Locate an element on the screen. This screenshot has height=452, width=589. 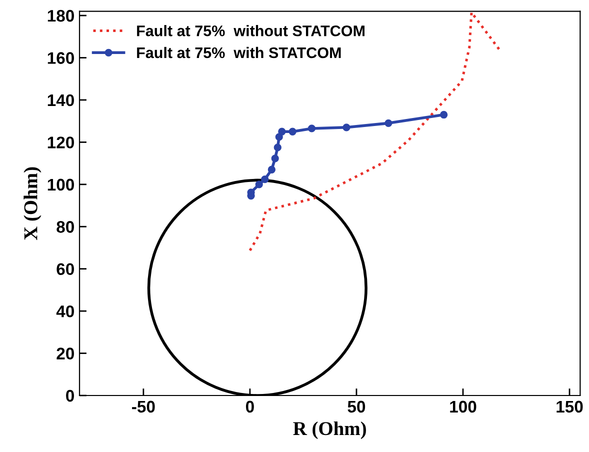
x-tick-label: 100 is located at coordinates (463, 406).